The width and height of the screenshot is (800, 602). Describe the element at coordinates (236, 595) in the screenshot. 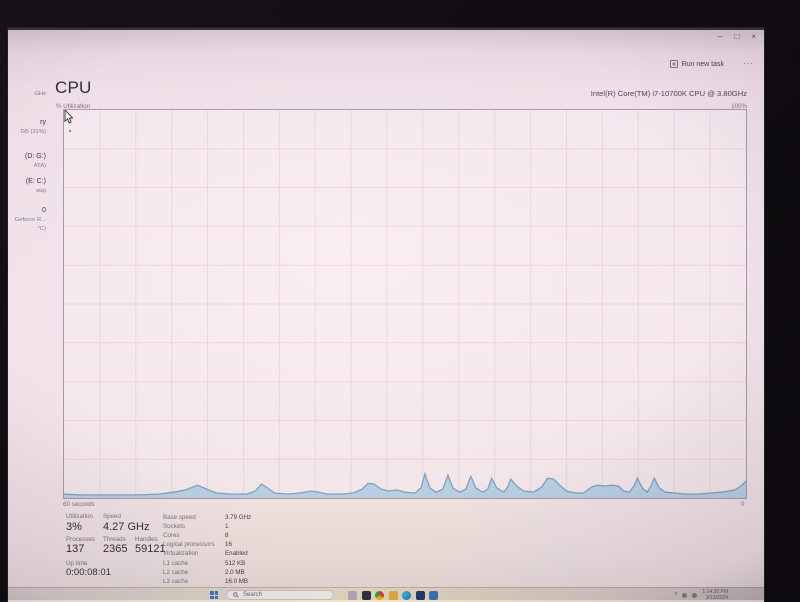

I see `search-icon` at that location.